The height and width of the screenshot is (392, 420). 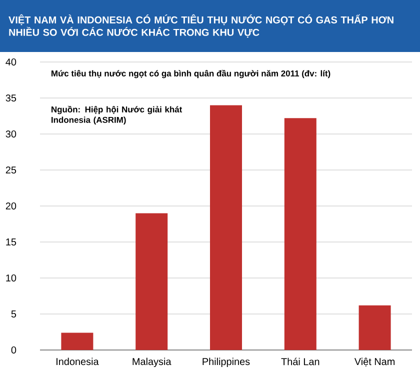 What do you see at coordinates (13, 350) in the screenshot?
I see `y-tick-label: 0` at bounding box center [13, 350].